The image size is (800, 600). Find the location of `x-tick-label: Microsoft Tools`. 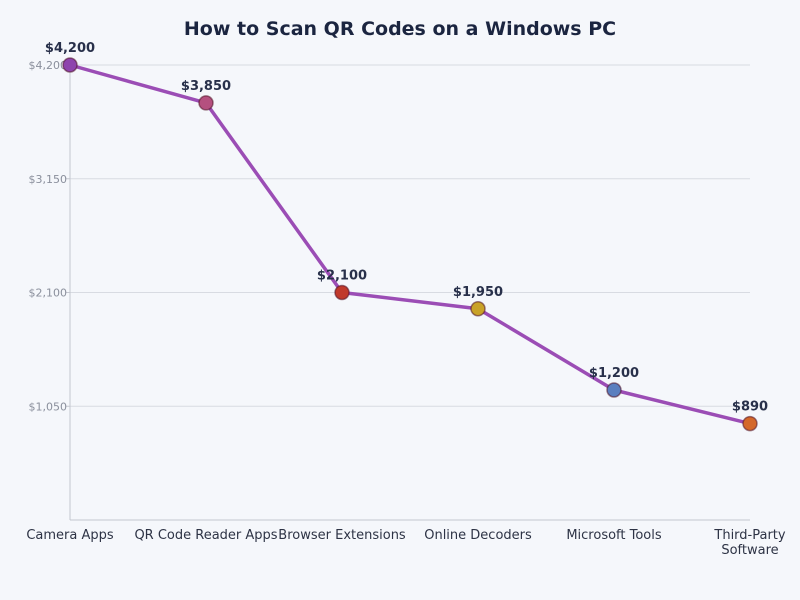

x-tick-label: Microsoft Tools is located at coordinates (614, 535).